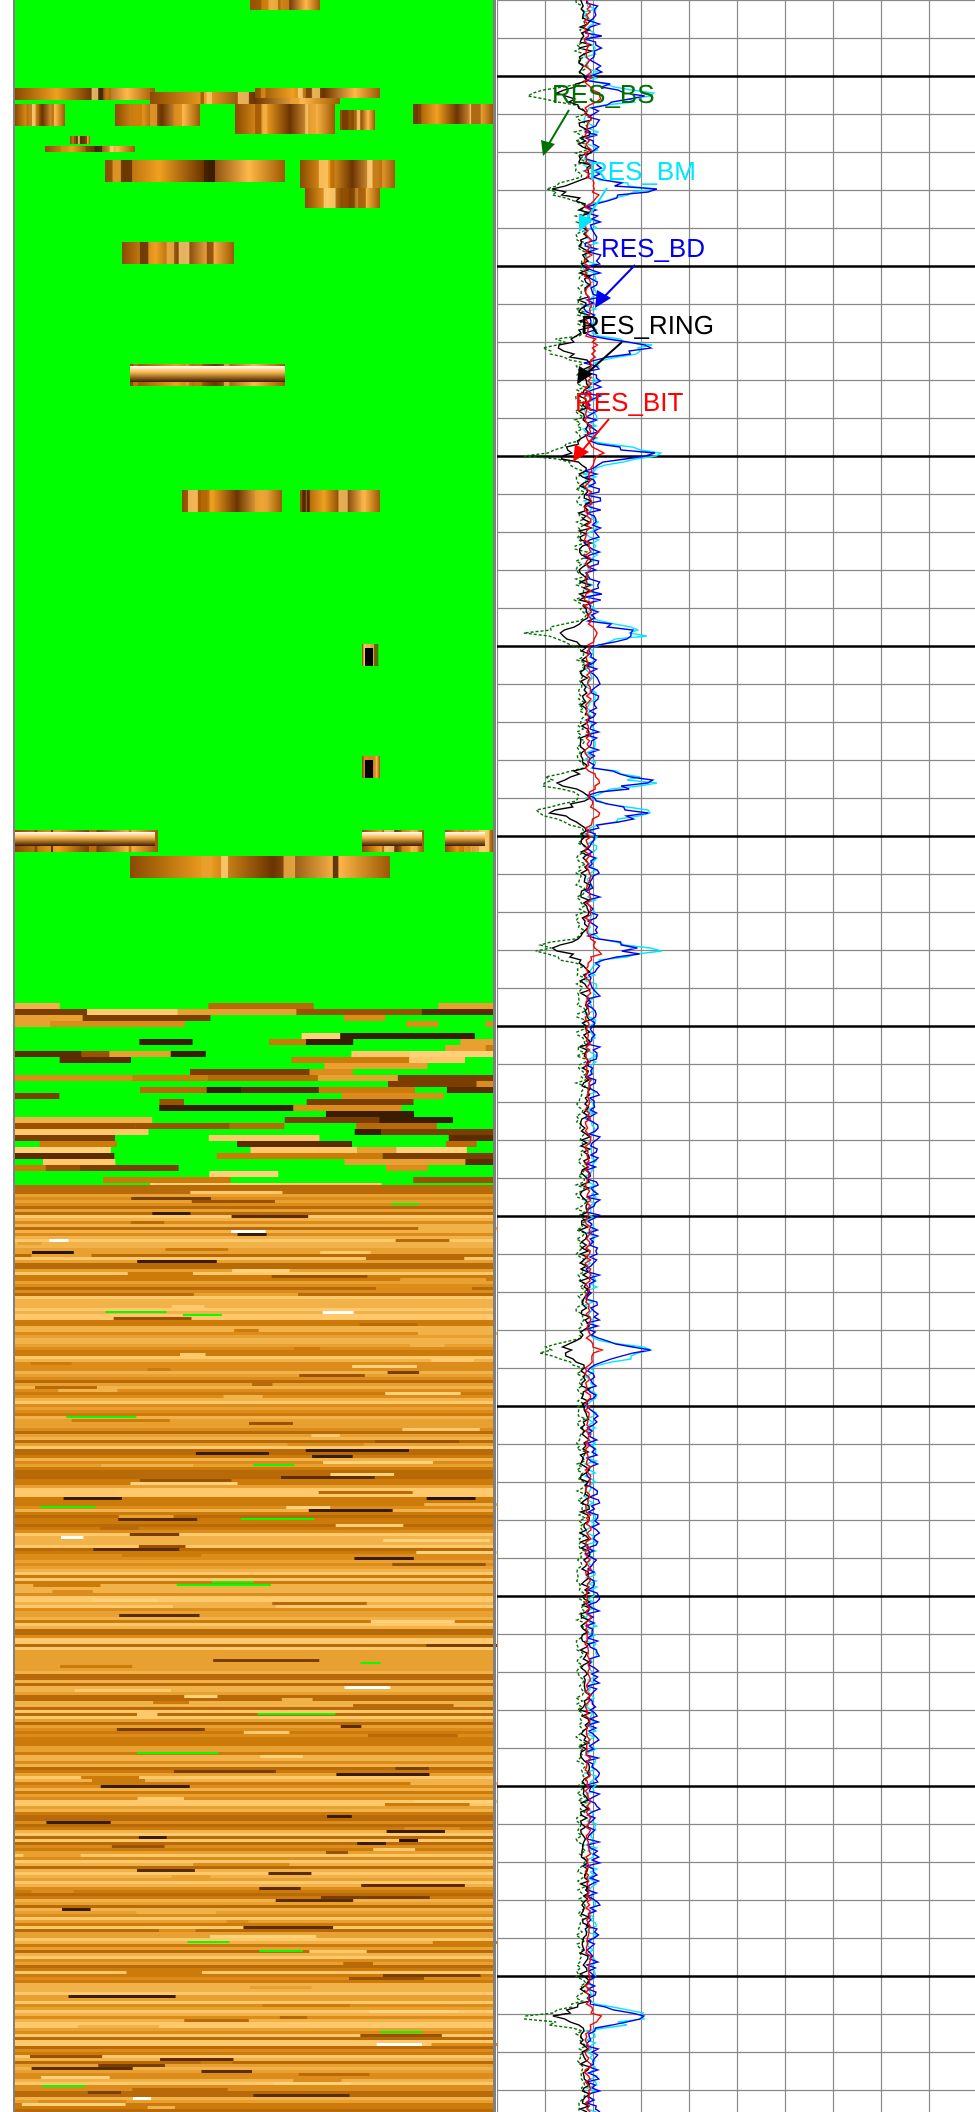 Image resolution: width=975 pixels, height=2112 pixels. I want to click on curve-res-bit, so click(594, 1056).